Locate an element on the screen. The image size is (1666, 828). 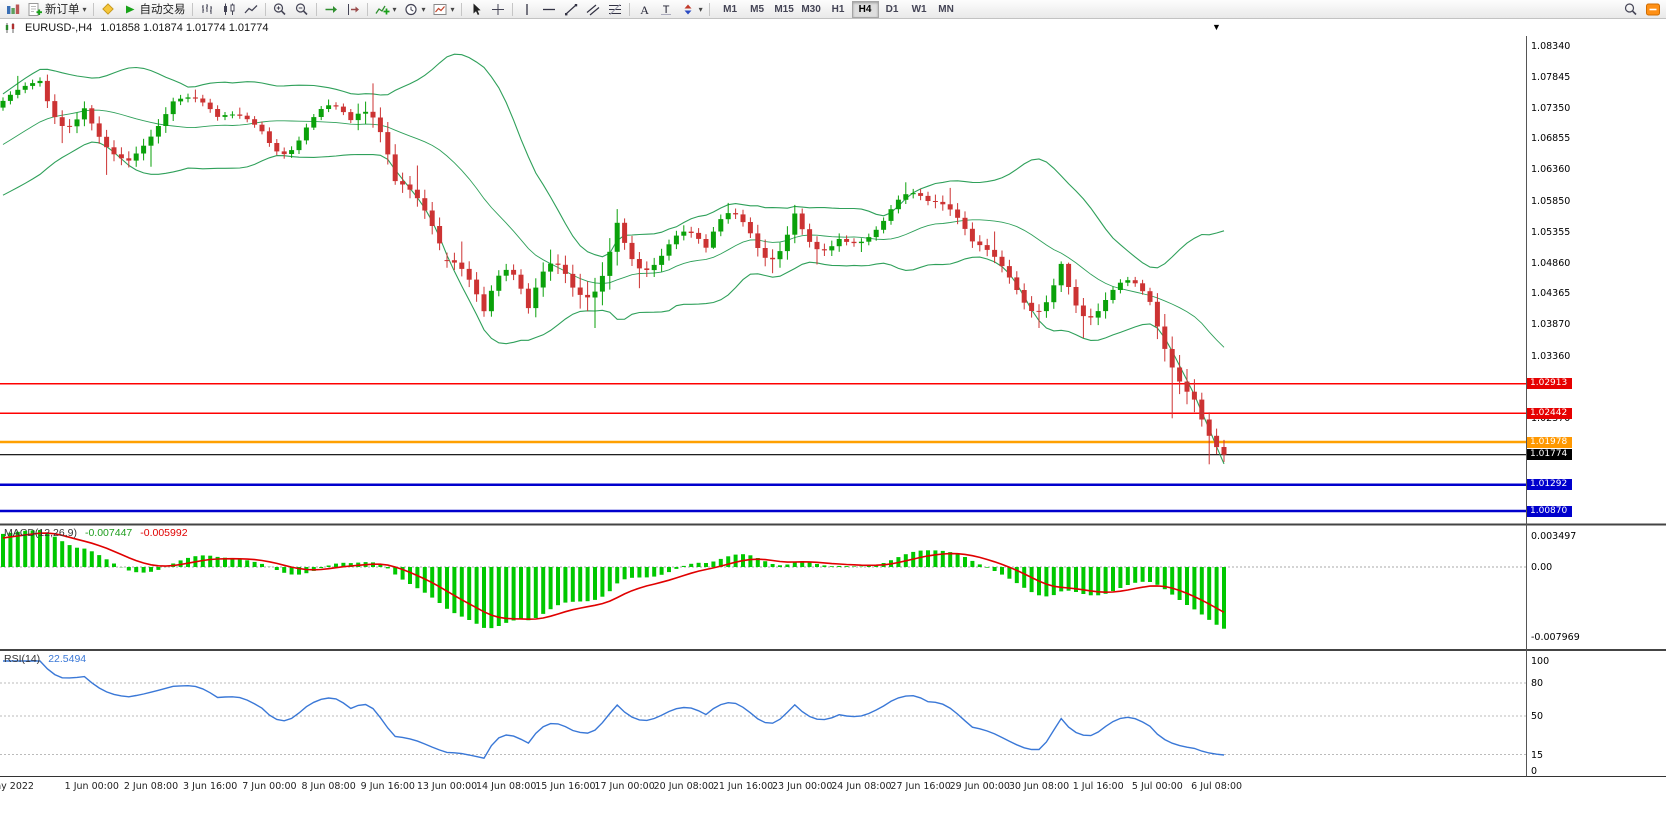
autotrading-button: 自动交易 is located at coordinates (154, 9).